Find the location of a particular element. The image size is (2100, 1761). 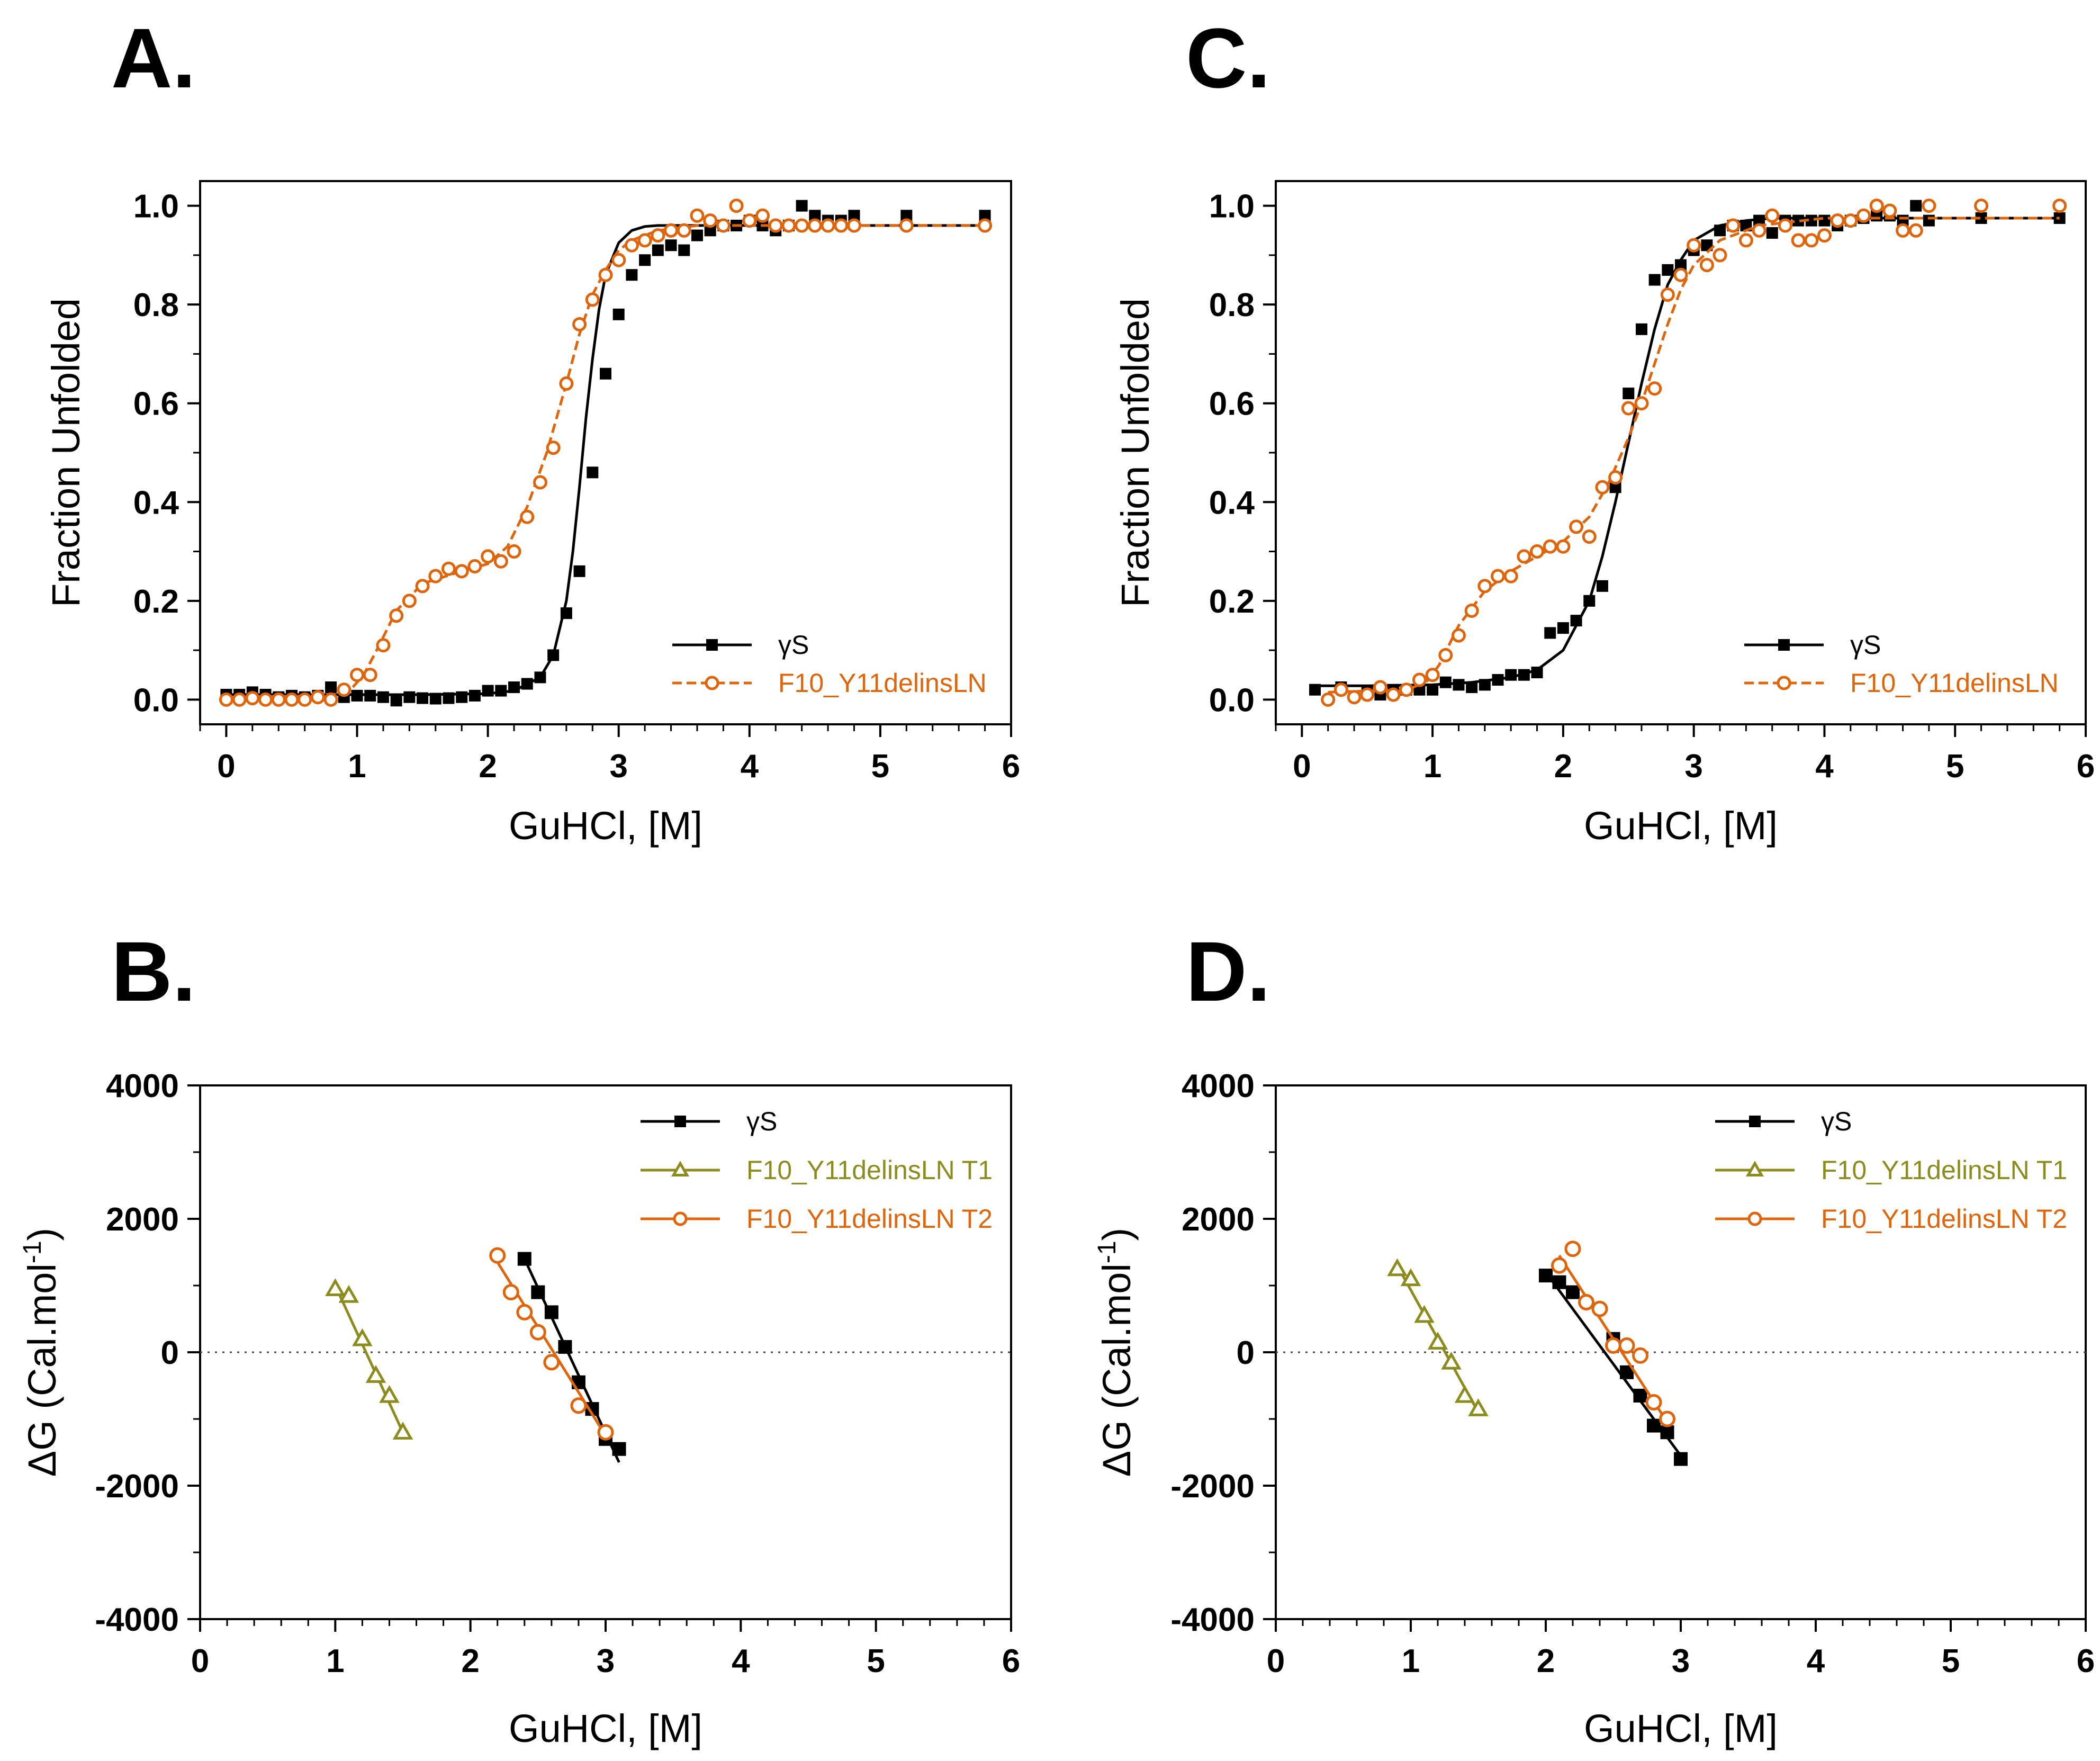

legend-label: F10_Y11delinsLN is located at coordinates (1955, 683).